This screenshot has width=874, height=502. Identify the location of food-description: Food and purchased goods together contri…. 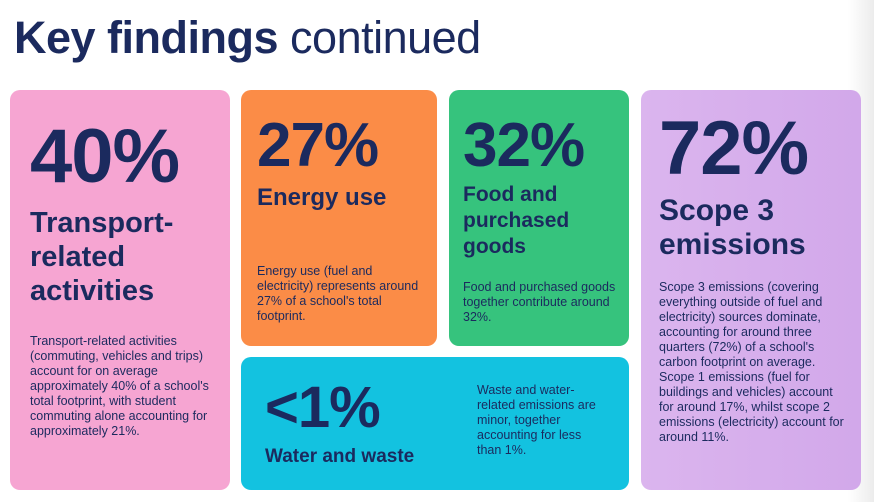
(539, 302).